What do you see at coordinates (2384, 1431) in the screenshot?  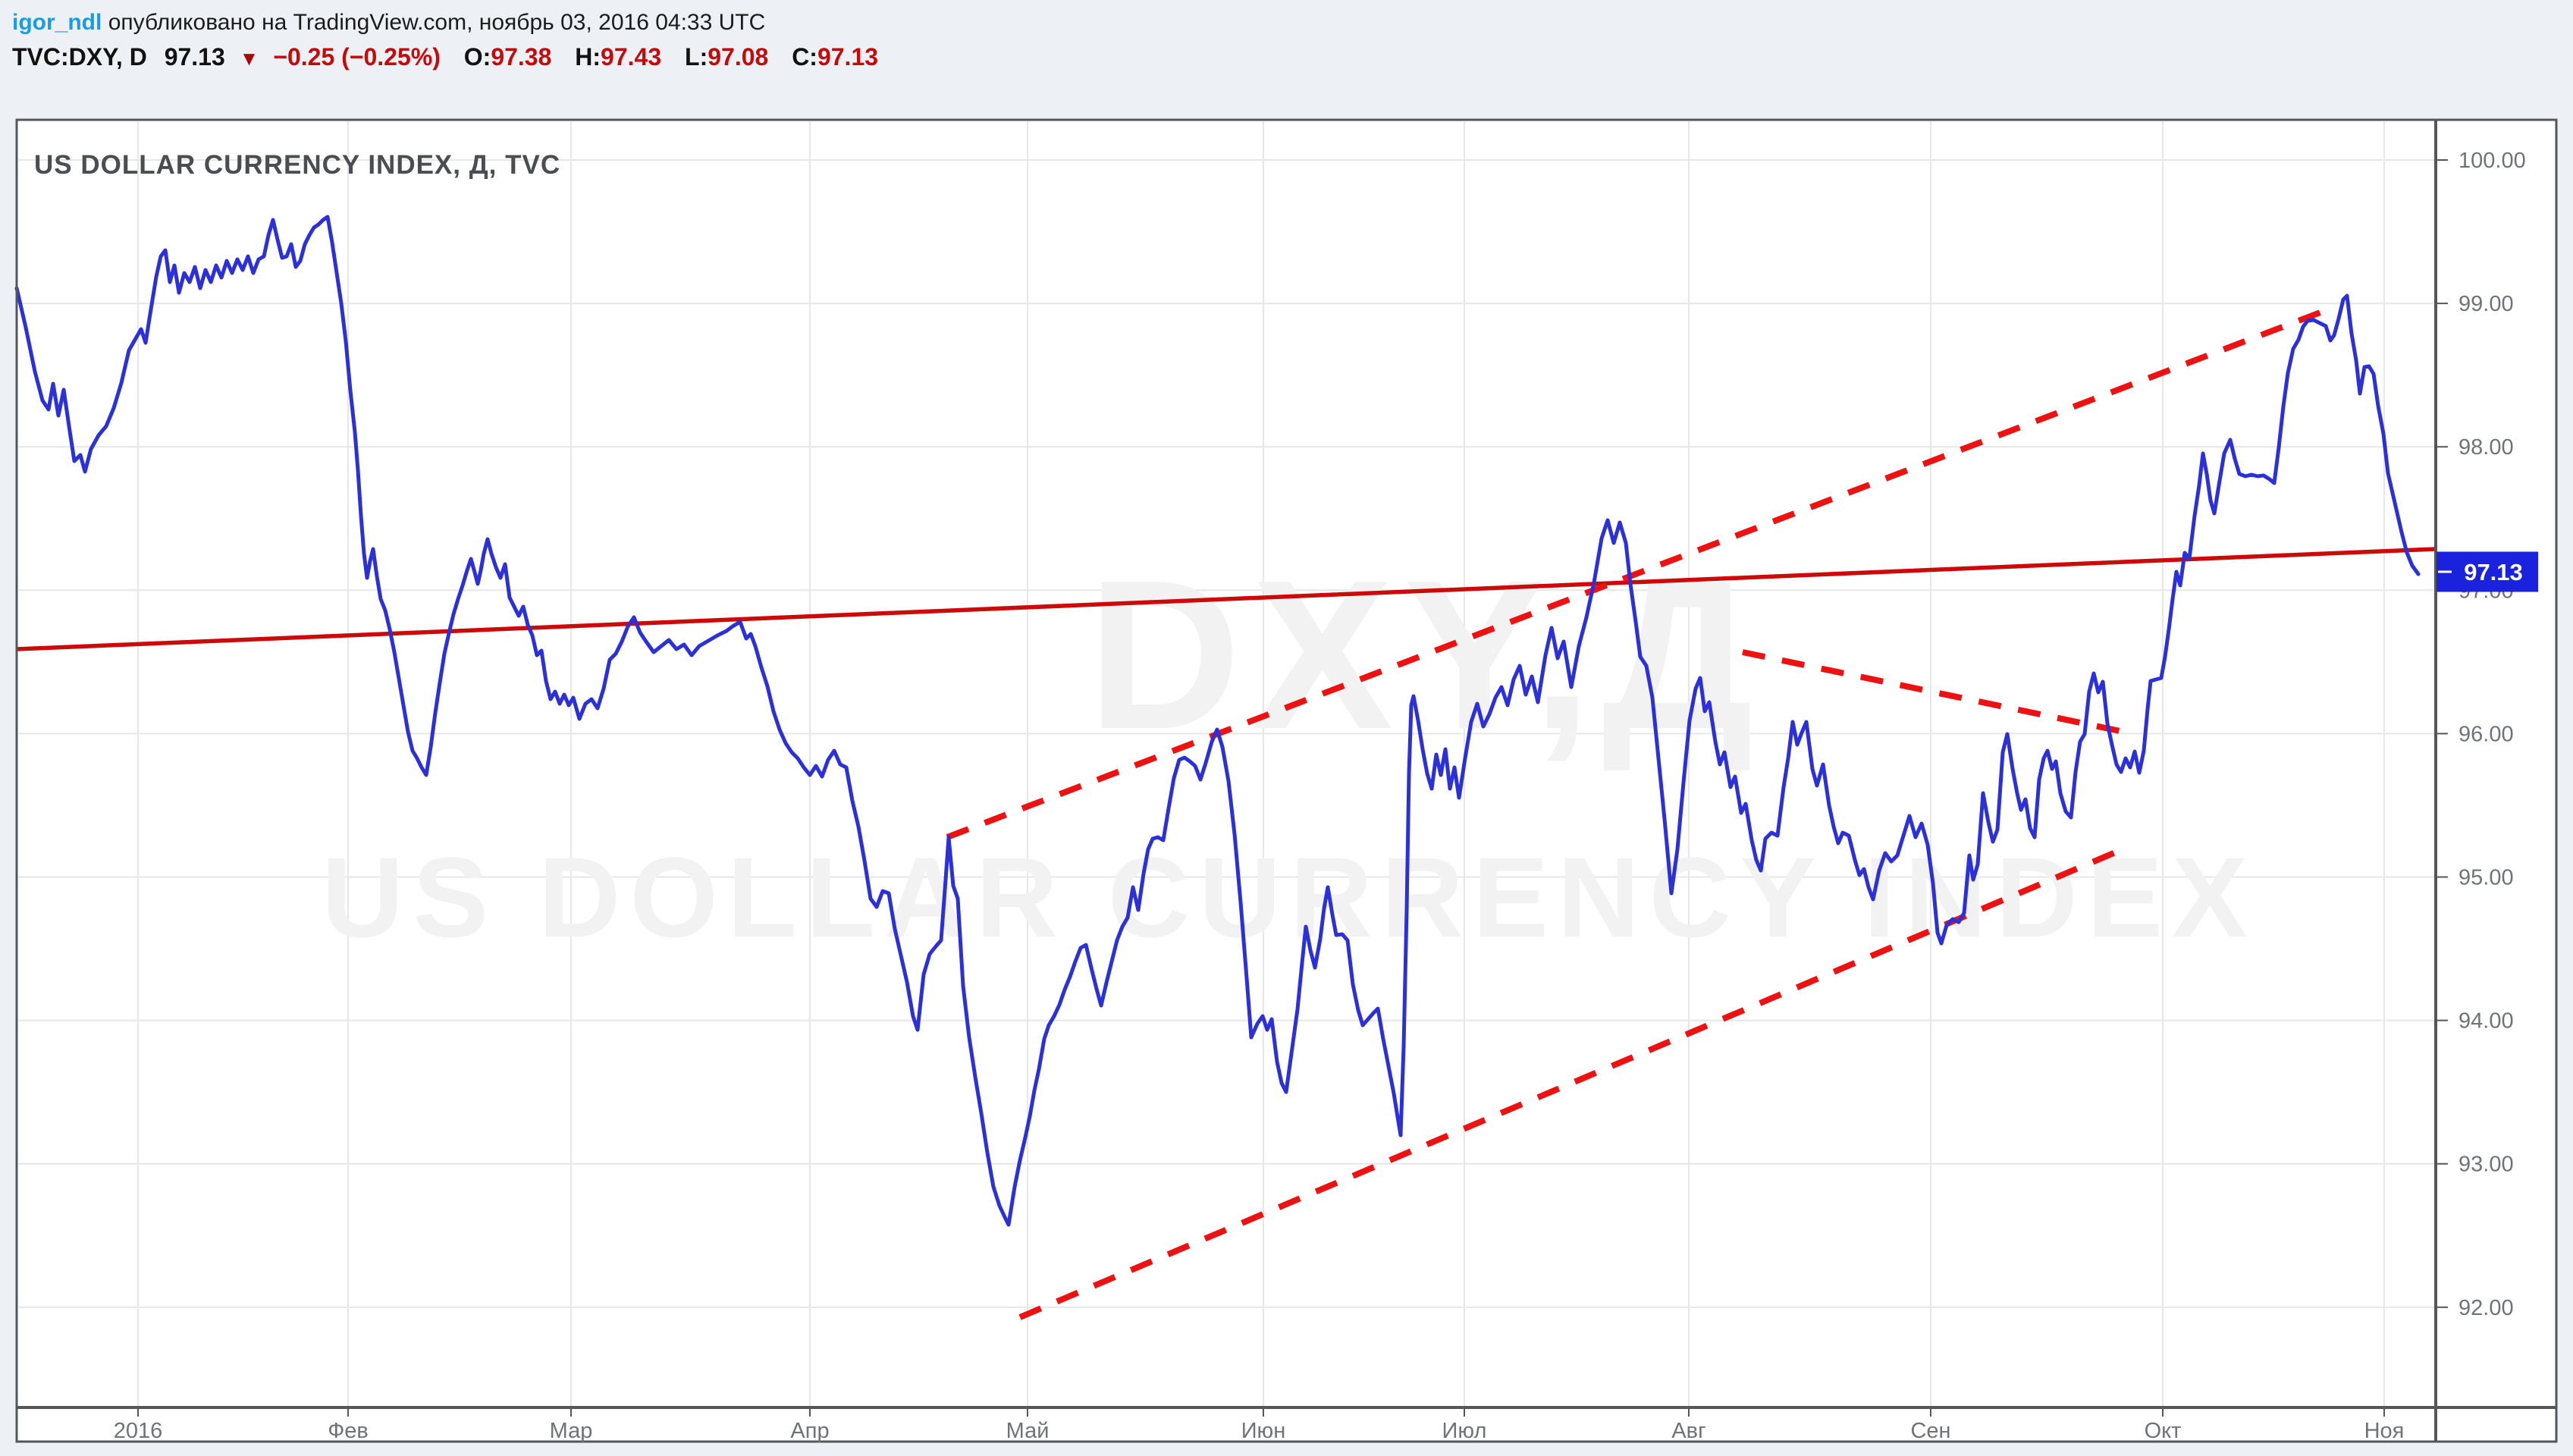 I see `time-axis-label: Ноя` at bounding box center [2384, 1431].